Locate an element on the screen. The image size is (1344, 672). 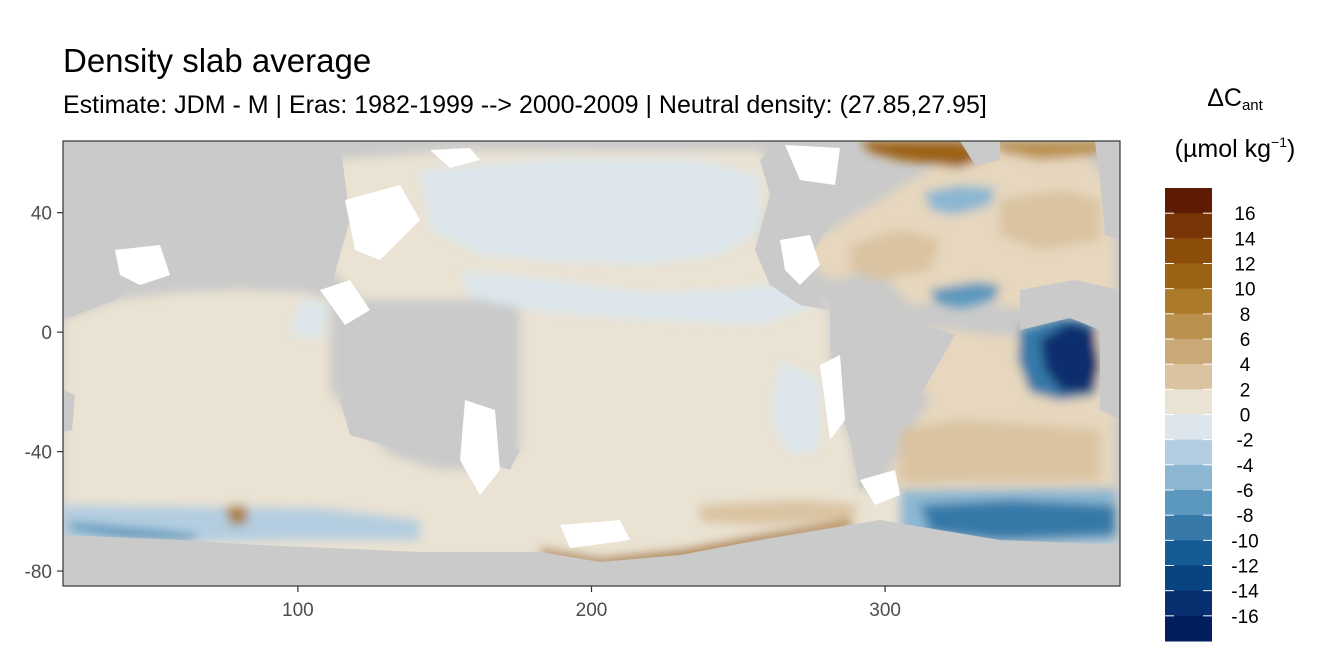
nodata-scotia is located at coordinates (880, 487).